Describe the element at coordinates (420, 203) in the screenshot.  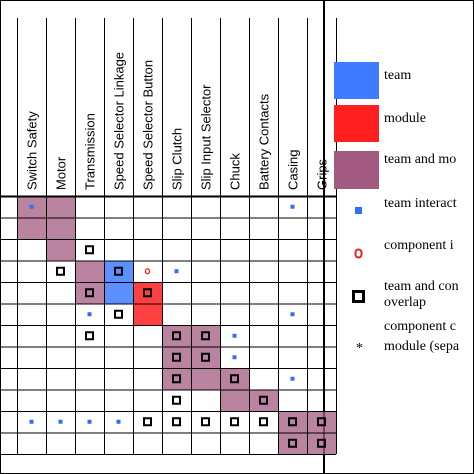
I see `legend-team-interaction-label: team interact` at that location.